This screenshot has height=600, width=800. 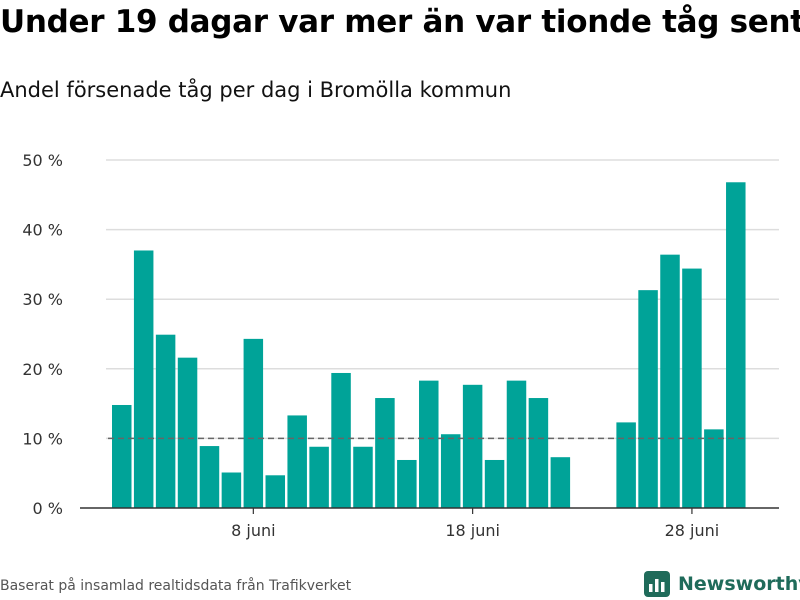 What do you see at coordinates (42, 369) in the screenshot?
I see `y-tick-label: 20 %` at bounding box center [42, 369].